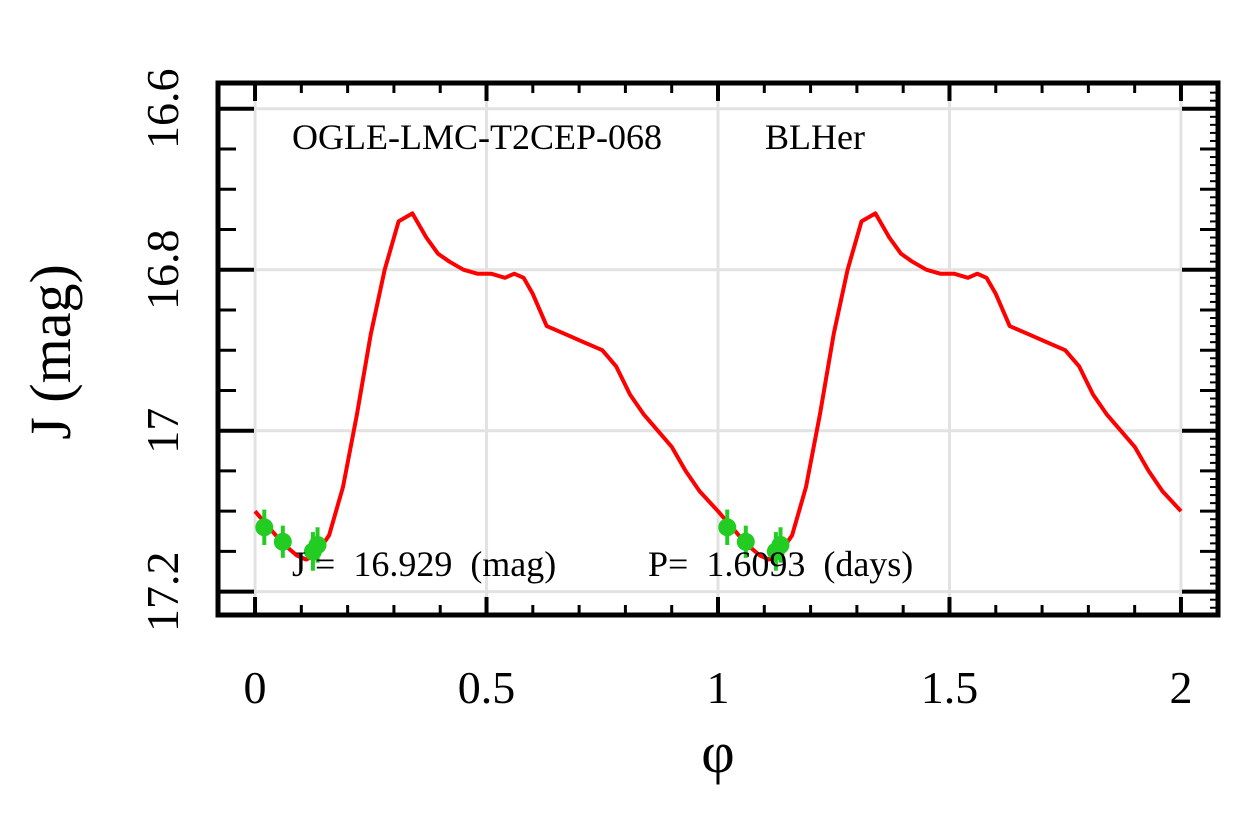  I want to click on y-tick-label: 17.2, so click(162, 591).